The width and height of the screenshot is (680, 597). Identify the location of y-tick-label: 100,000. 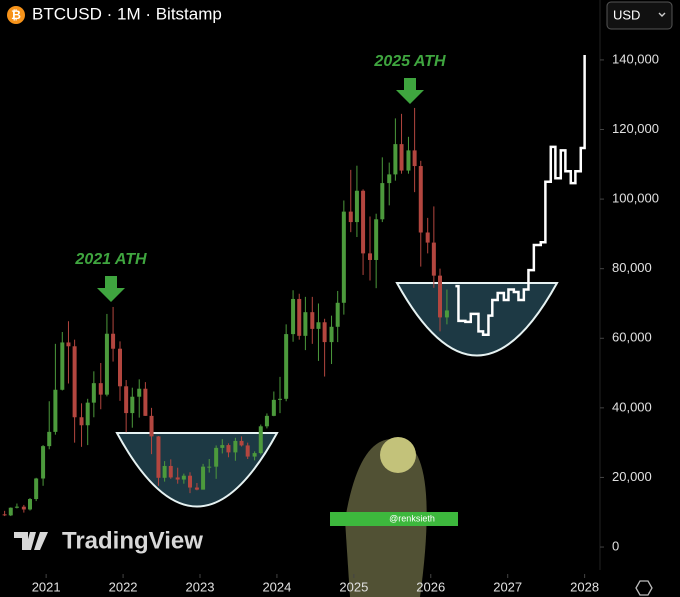
(635, 198).